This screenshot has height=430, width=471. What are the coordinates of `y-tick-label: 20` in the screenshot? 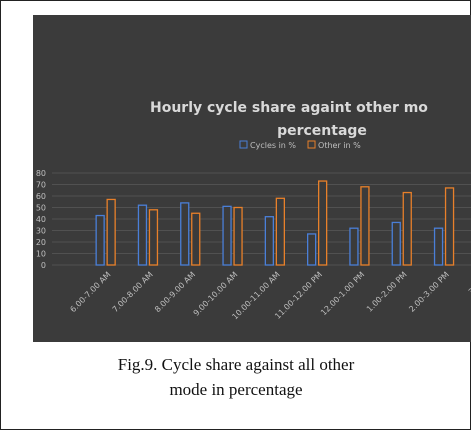 It's located at (41, 242).